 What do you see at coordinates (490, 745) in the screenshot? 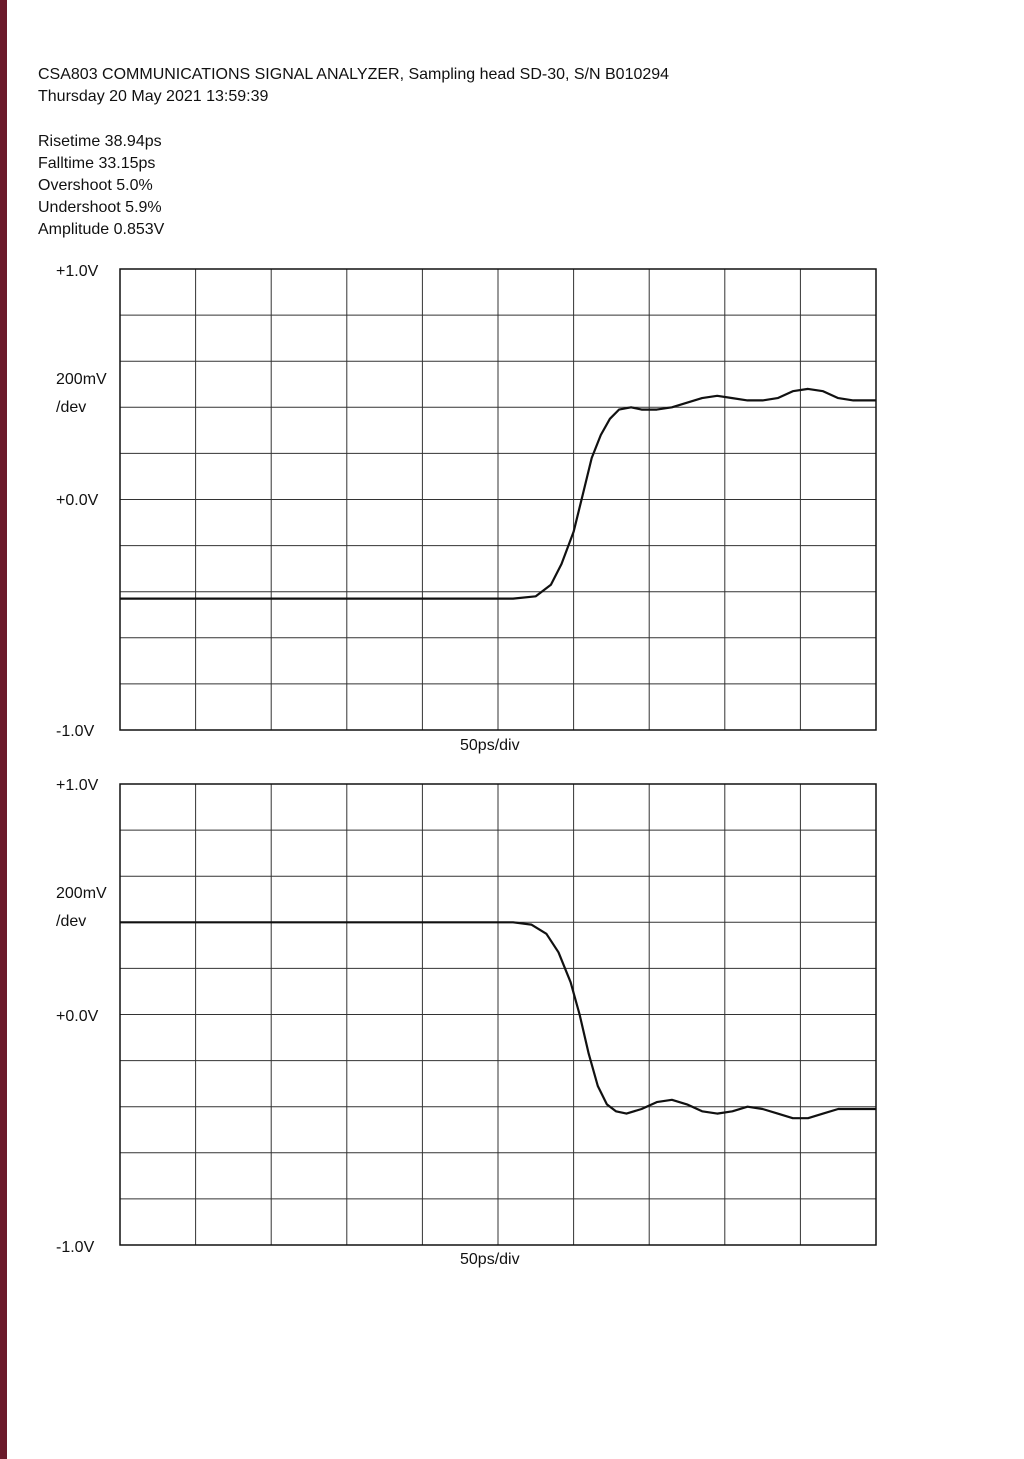
I see `chart1-xlabel: 50ps/div` at bounding box center [490, 745].